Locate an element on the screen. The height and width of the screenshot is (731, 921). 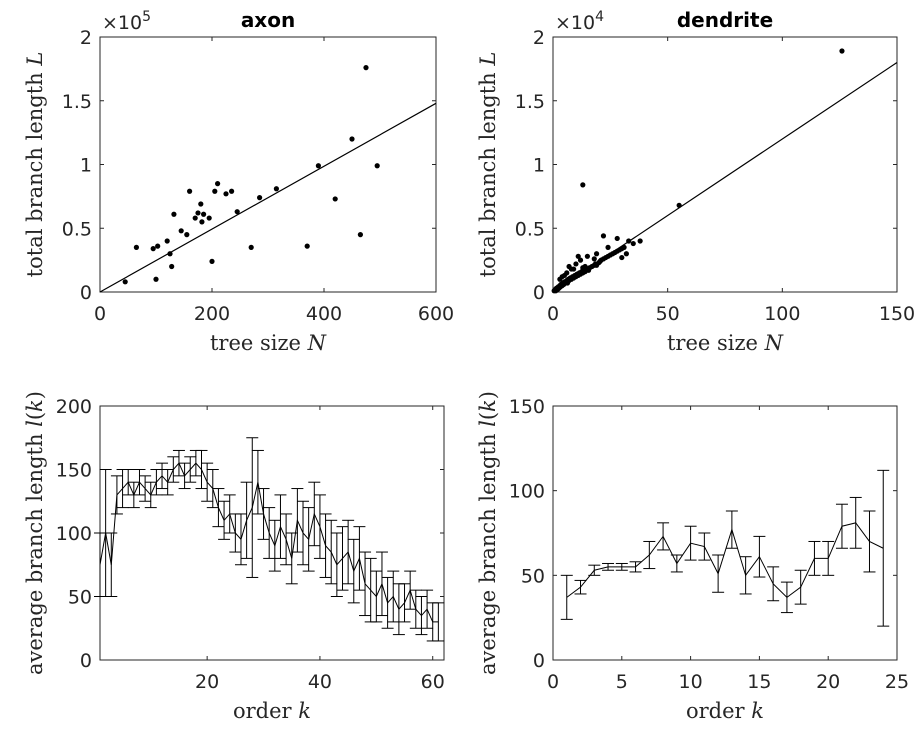
y-tick-label: 200 is located at coordinates (74, 407).